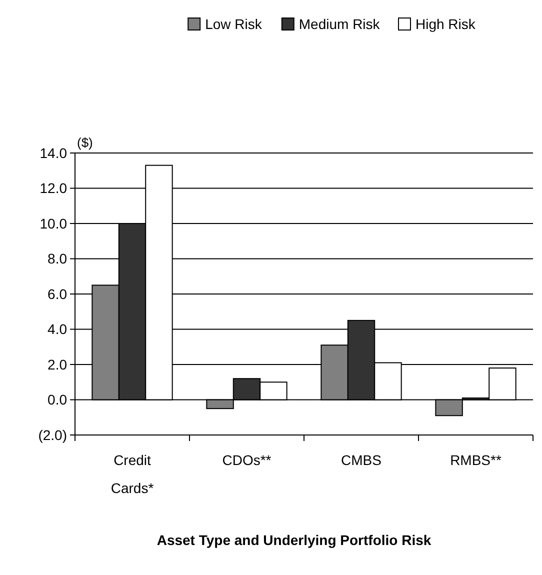 Image resolution: width=542 pixels, height=575 pixels. I want to click on y-tick-label: 0.0, so click(58, 400).